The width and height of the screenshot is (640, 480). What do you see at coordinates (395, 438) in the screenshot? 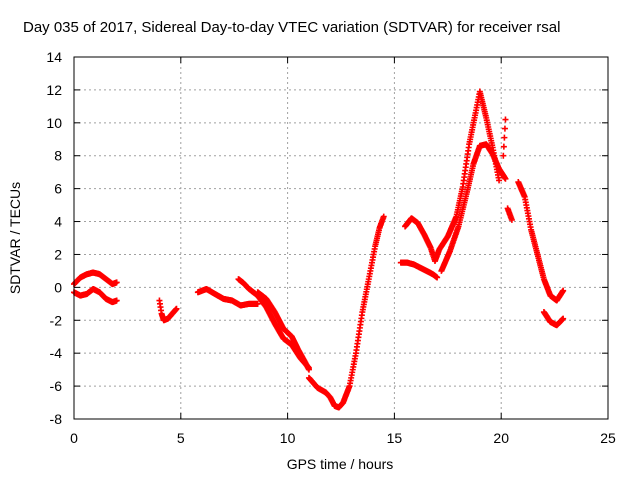
I see `x-tick-label: 15` at bounding box center [395, 438].